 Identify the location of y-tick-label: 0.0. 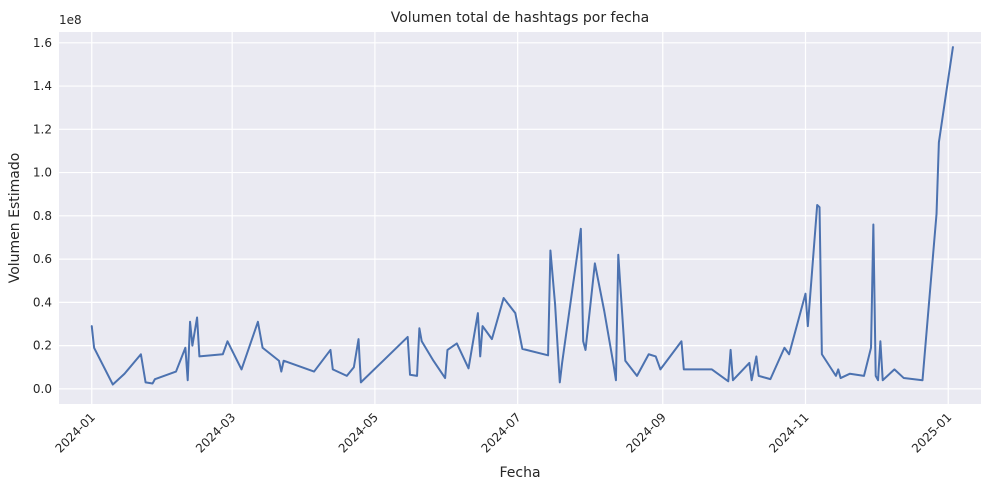
(42, 389).